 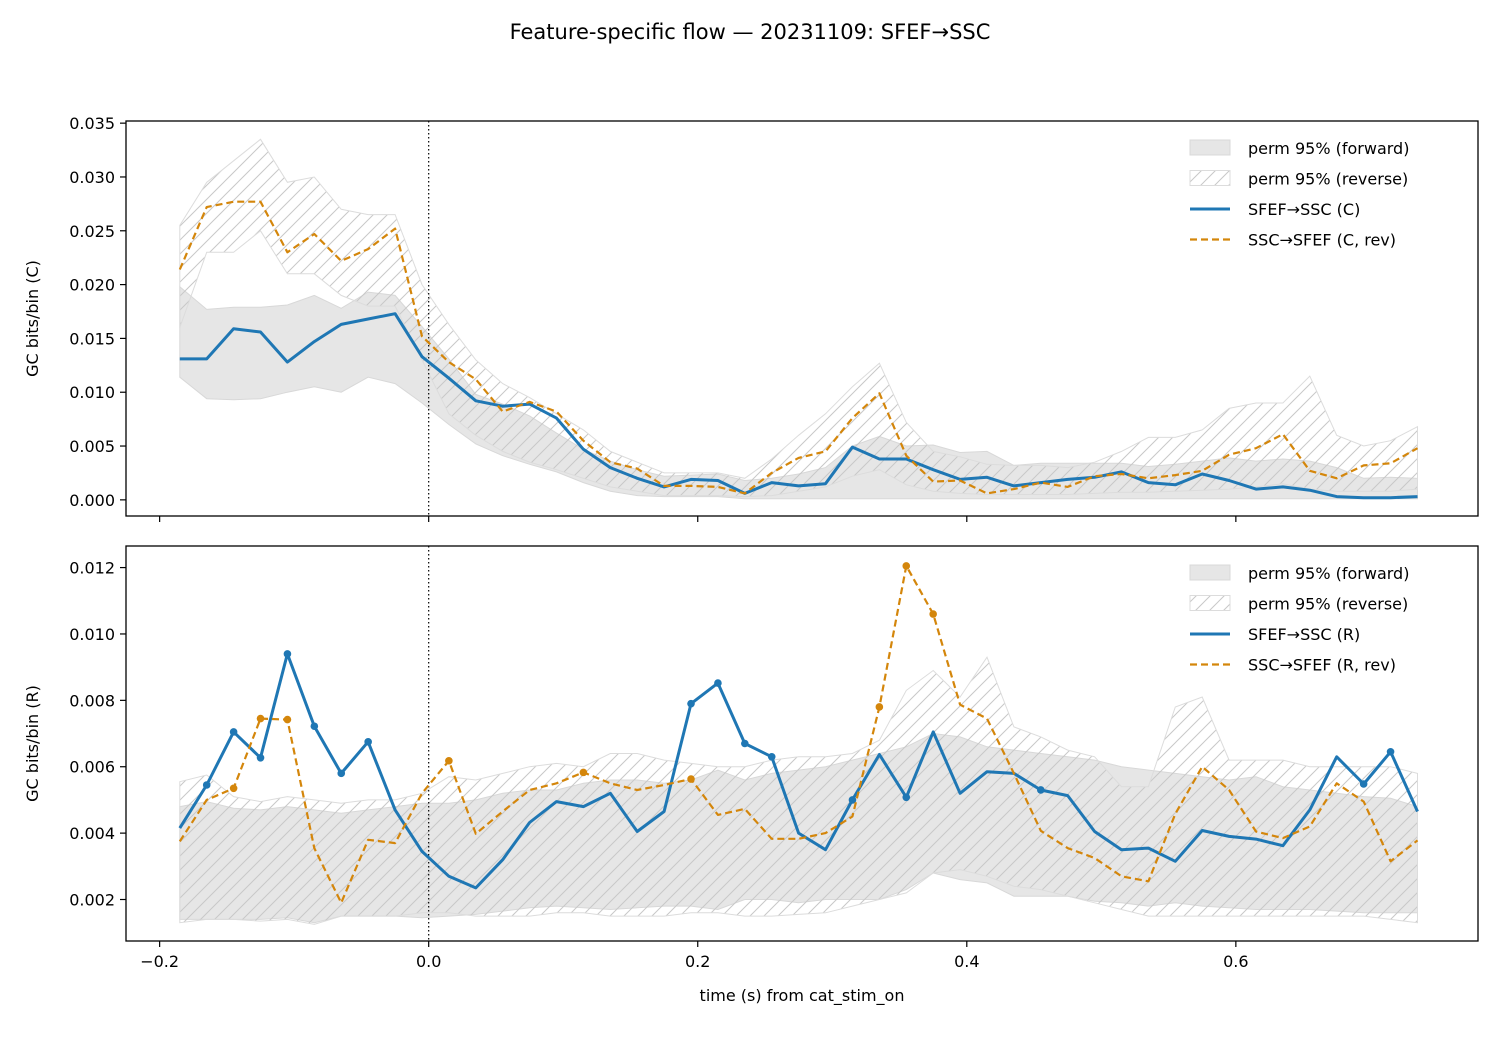 I want to click on y-tick-label: 0.025, so click(x=92, y=231).